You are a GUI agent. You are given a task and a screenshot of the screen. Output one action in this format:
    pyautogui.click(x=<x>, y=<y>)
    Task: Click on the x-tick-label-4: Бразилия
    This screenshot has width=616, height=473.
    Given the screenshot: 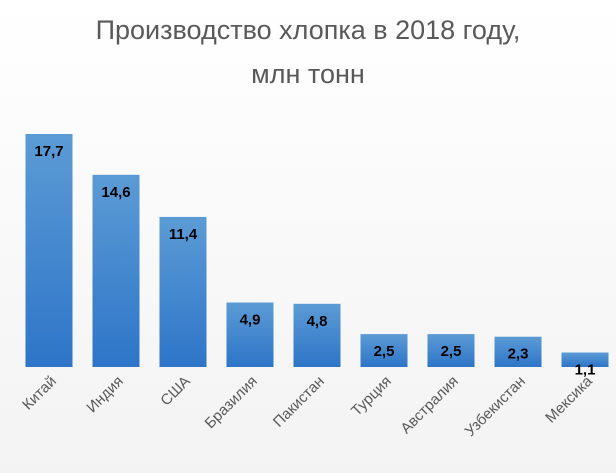 What is the action you would take?
    pyautogui.click(x=231, y=402)
    